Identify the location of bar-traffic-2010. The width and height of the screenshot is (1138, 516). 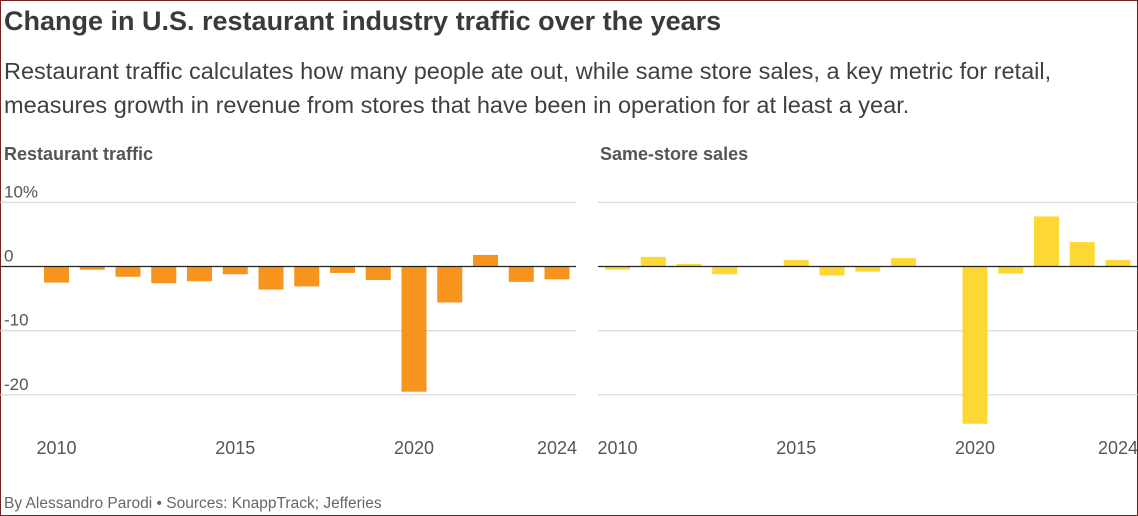
(56, 274).